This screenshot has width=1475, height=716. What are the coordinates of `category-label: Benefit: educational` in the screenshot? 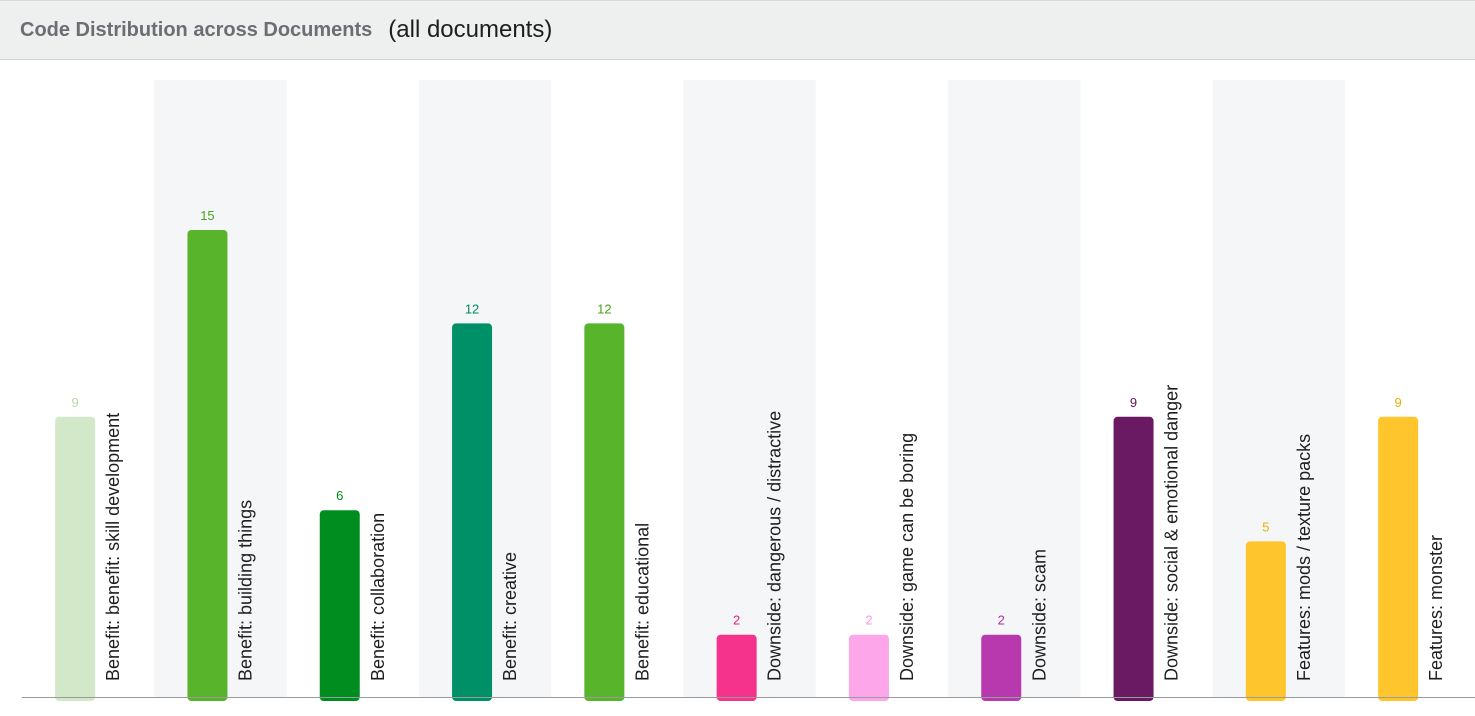 It's located at (642, 602).